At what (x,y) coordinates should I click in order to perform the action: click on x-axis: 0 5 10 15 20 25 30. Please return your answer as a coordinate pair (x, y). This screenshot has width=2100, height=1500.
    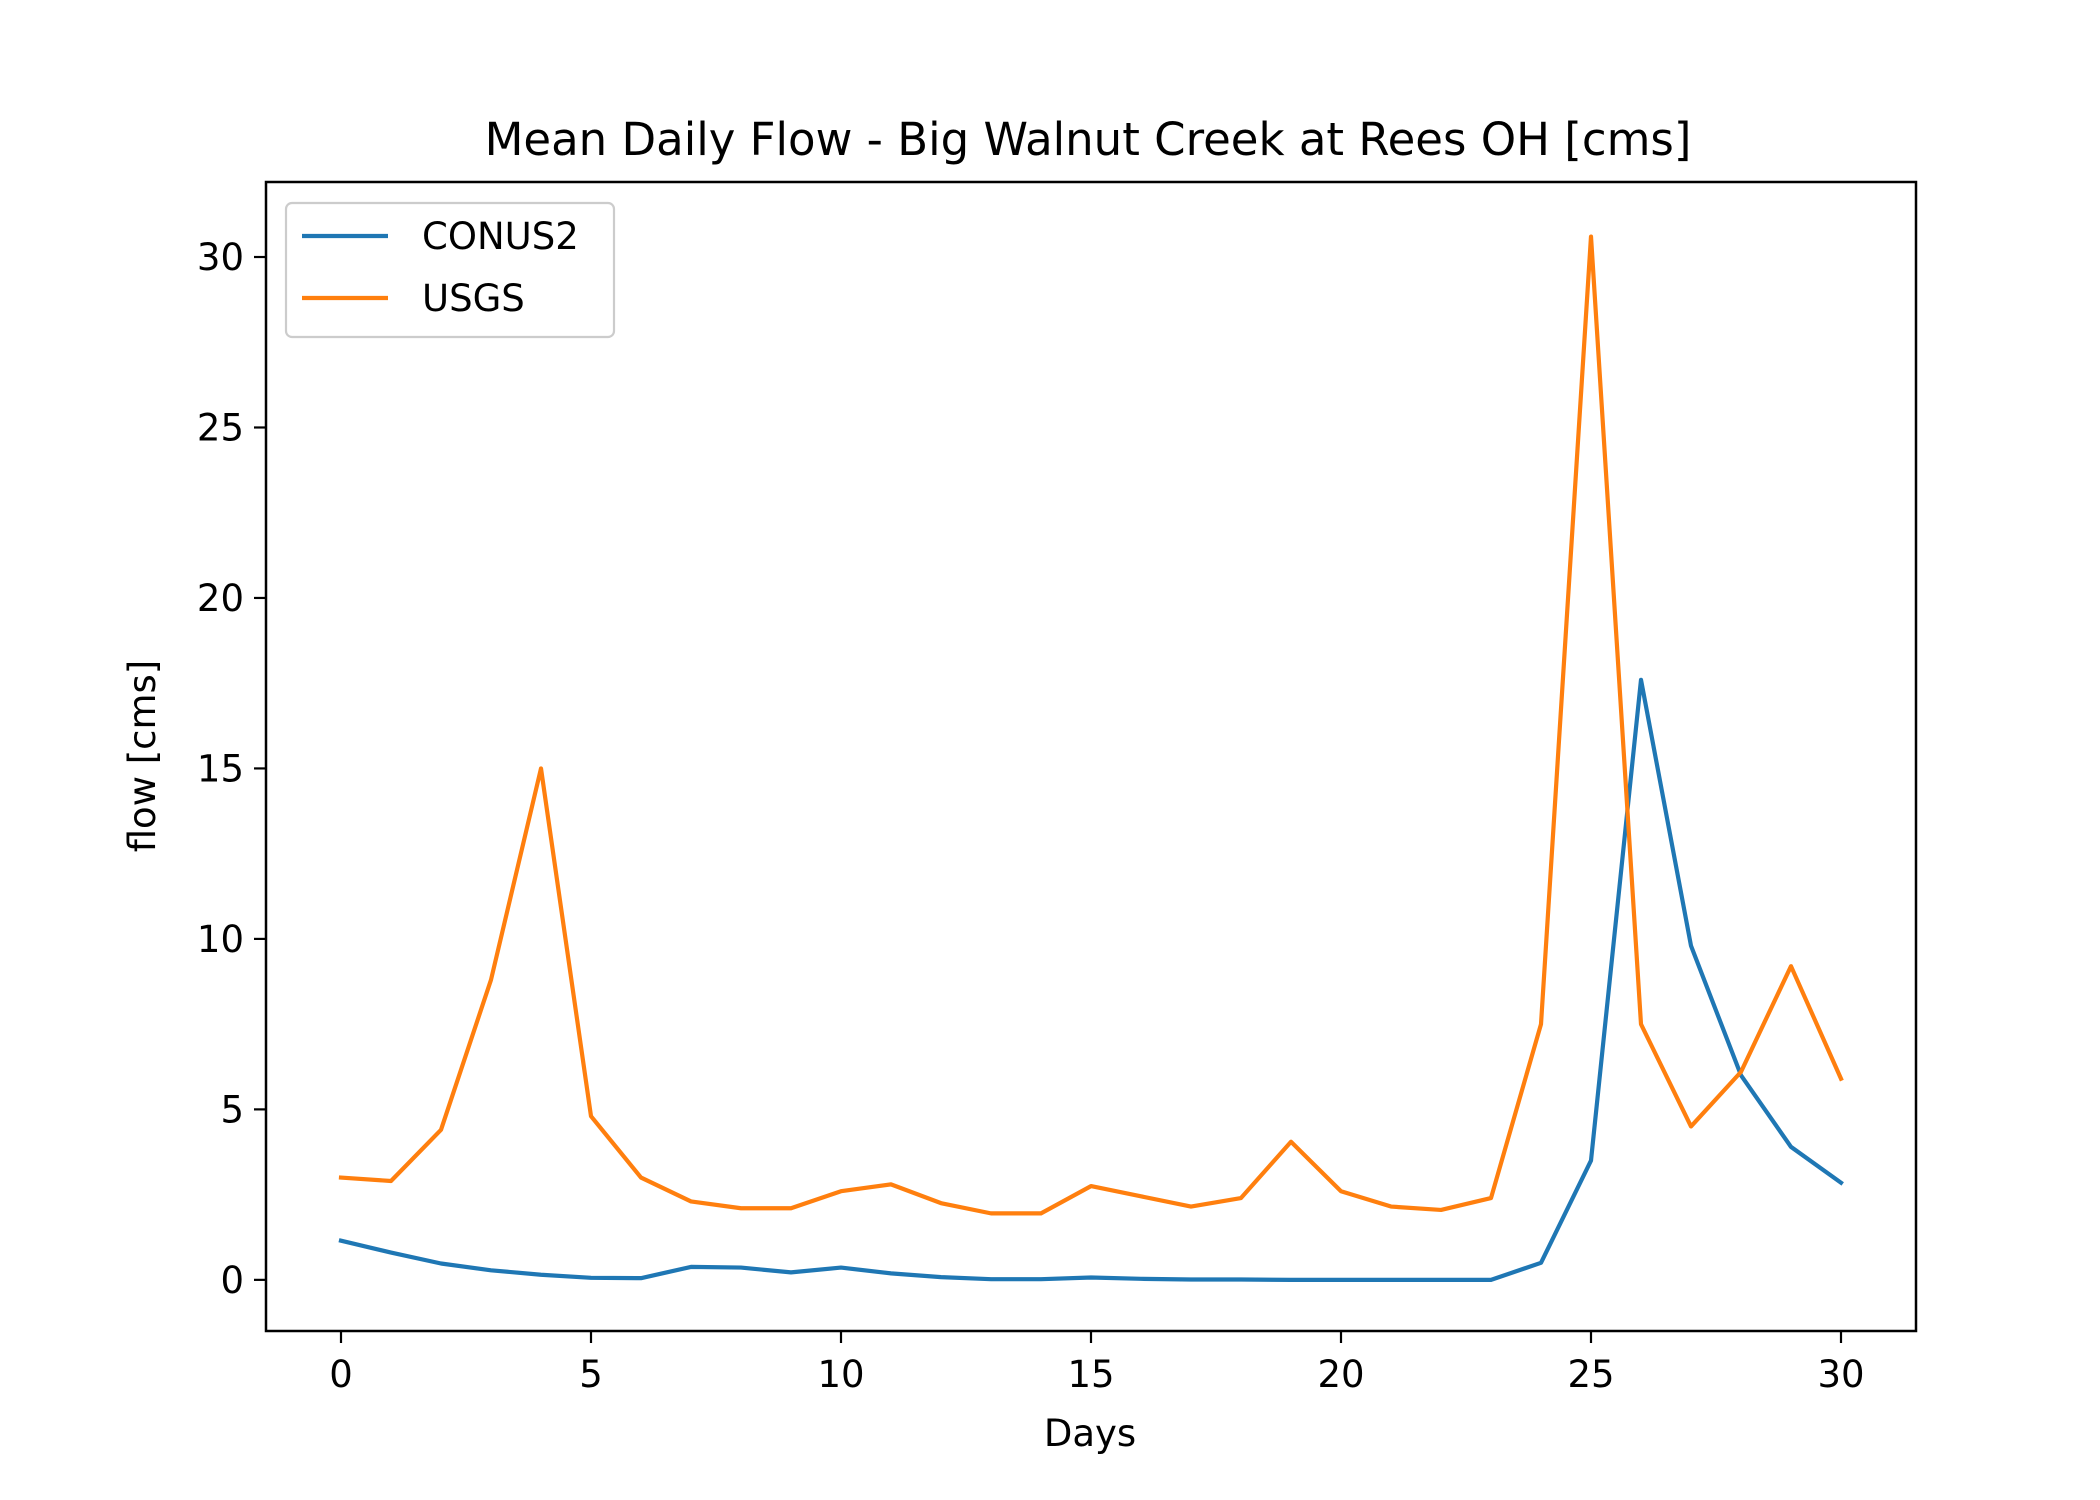
    Looking at the image, I should click on (1097, 1363).